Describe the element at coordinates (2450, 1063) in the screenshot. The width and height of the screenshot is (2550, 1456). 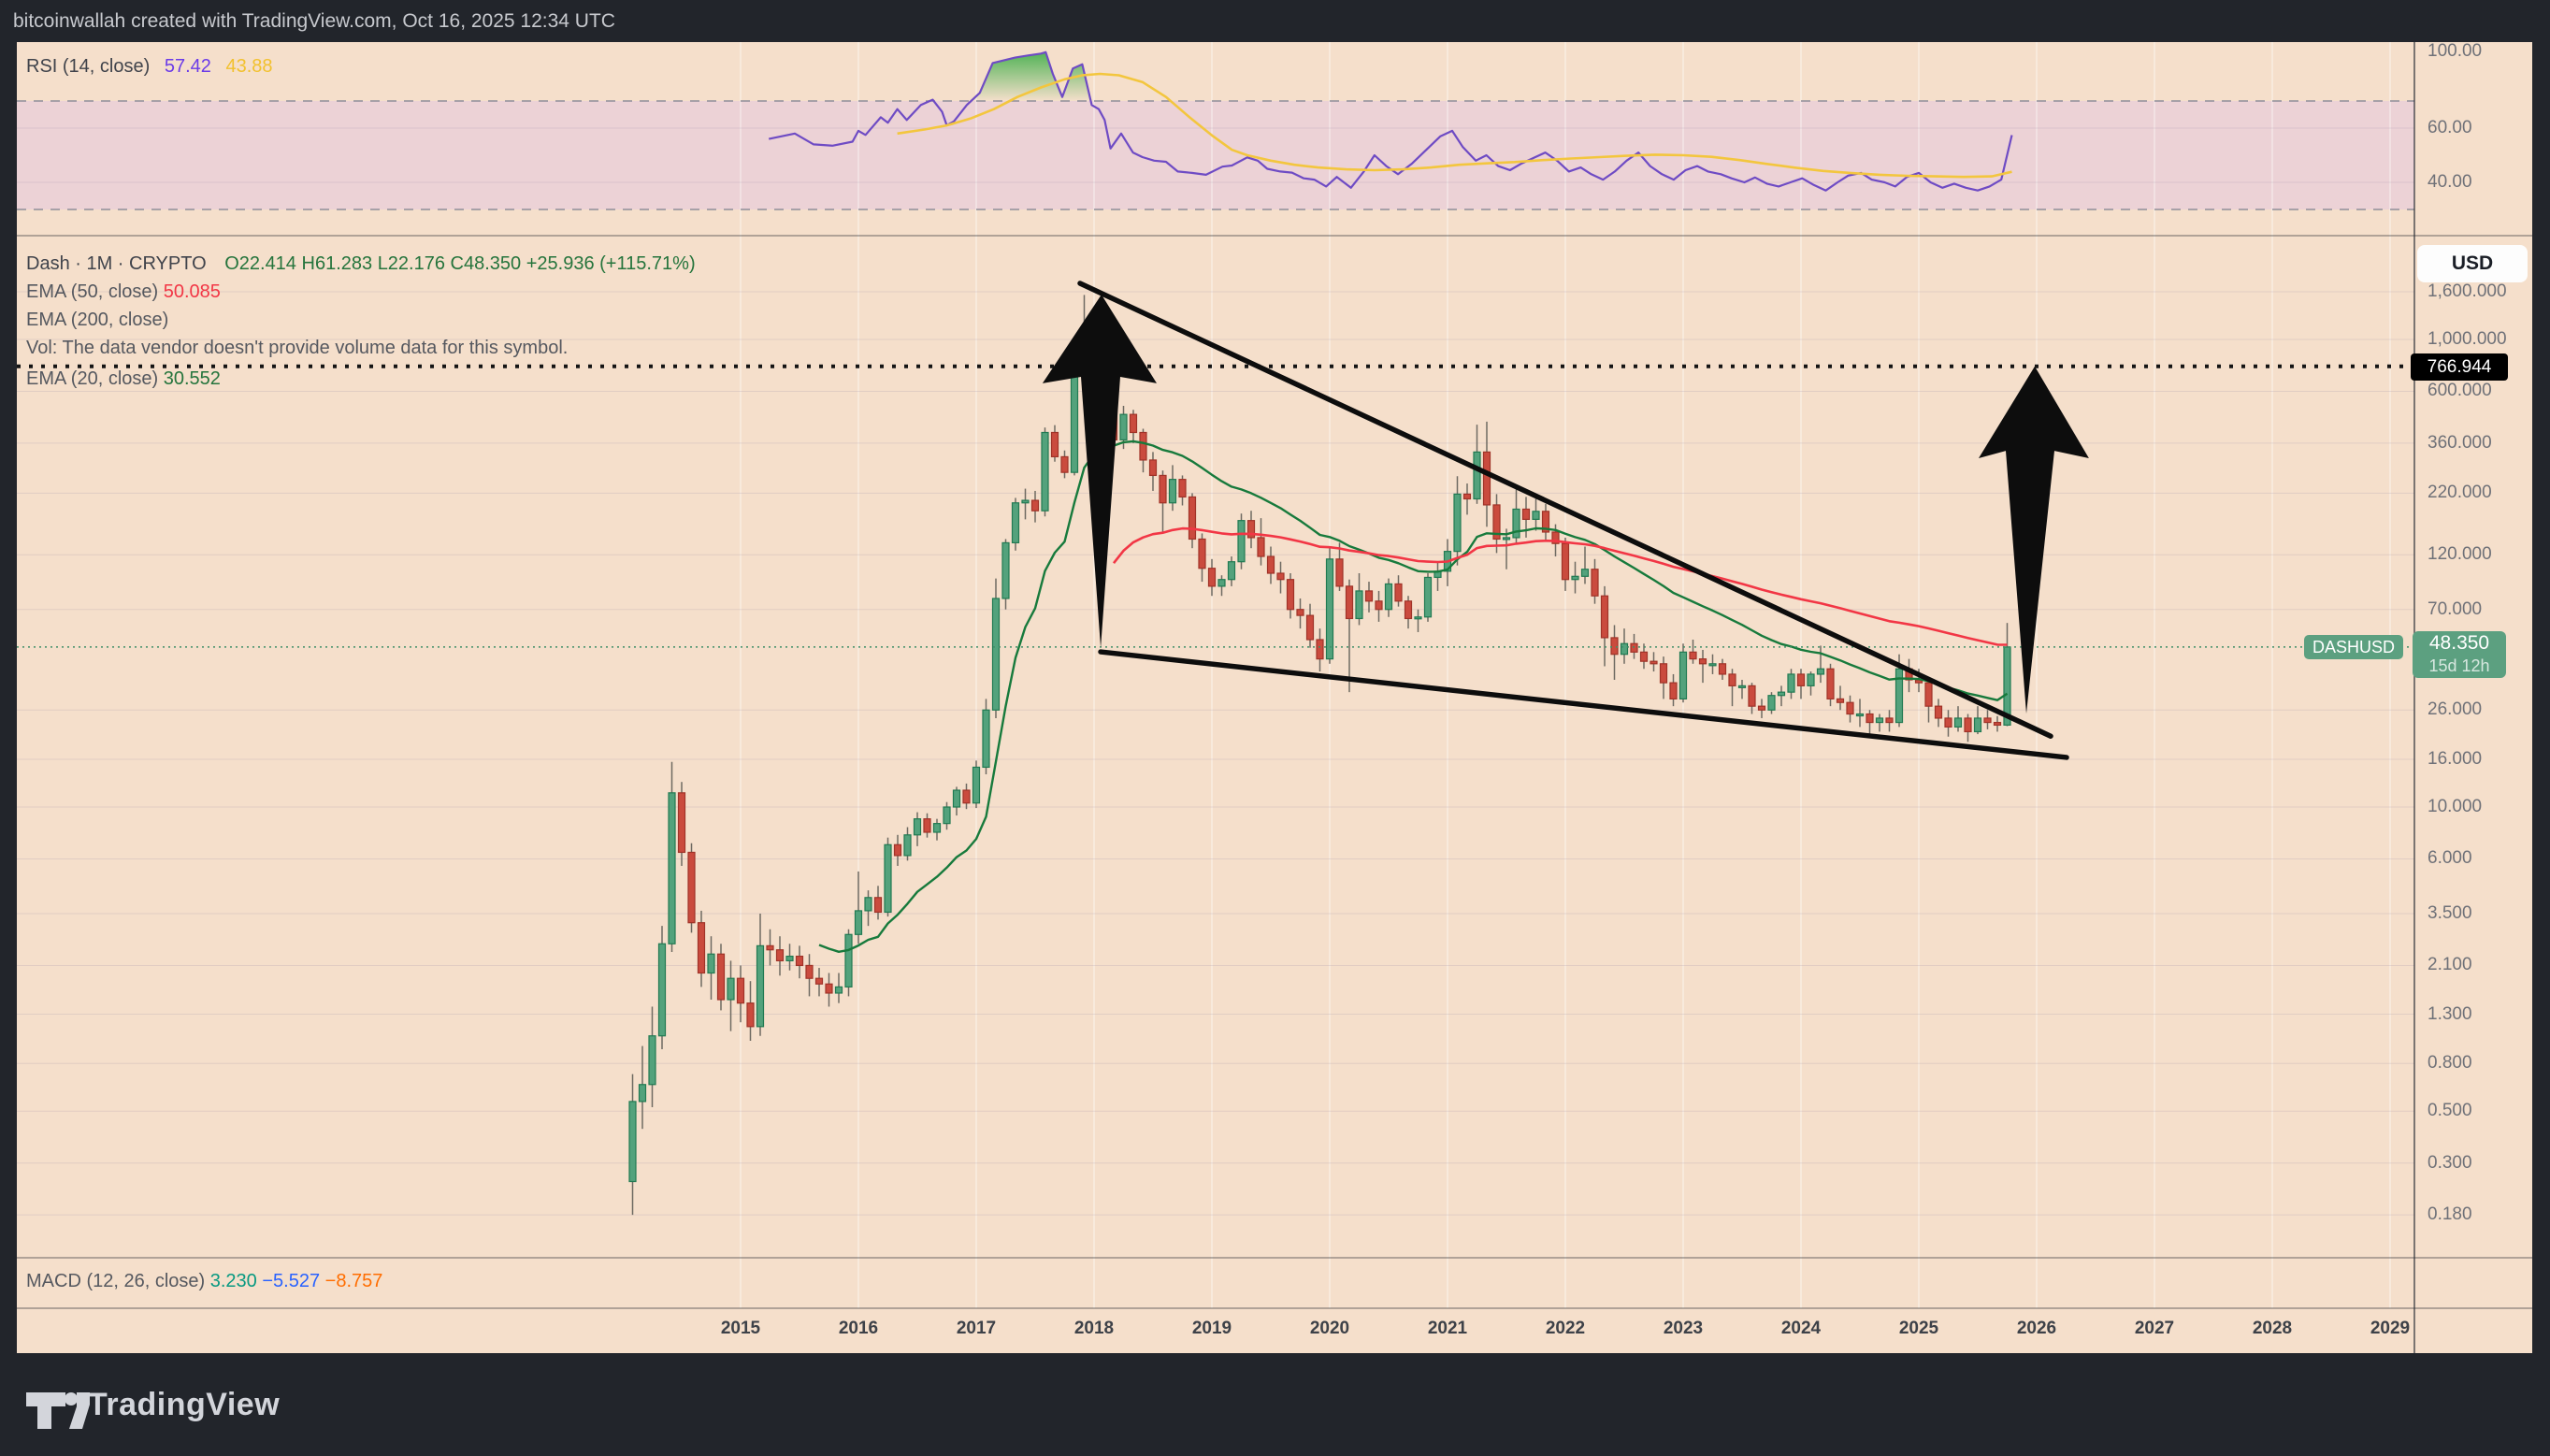
I see `price-tick-label: 0.800` at that location.